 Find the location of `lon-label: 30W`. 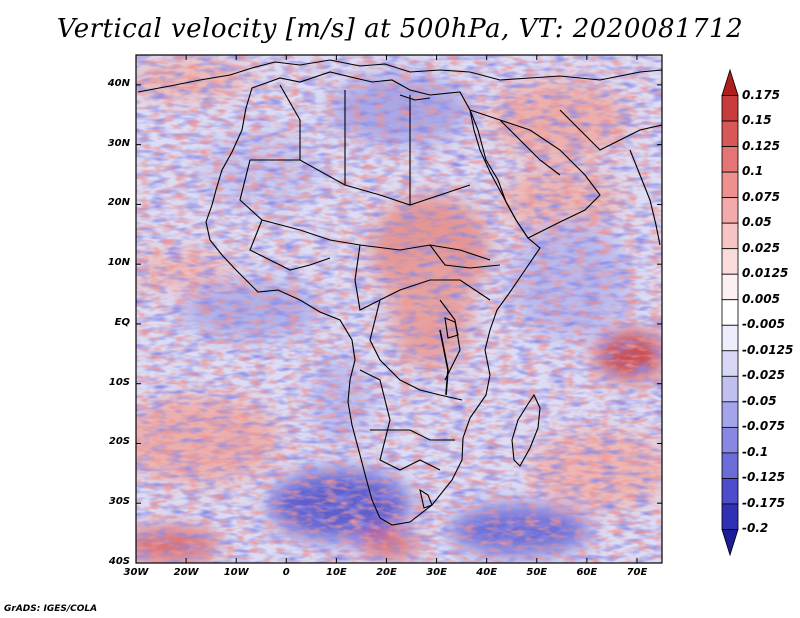

lon-label: 30W is located at coordinates (136, 572).